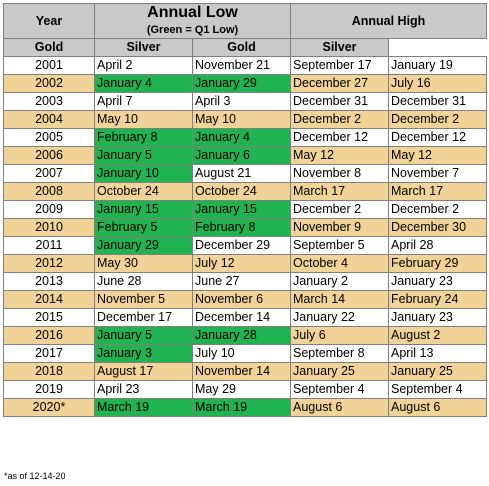 Image resolution: width=489 pixels, height=486 pixels. What do you see at coordinates (438, 299) in the screenshot?
I see `high-silver-cell: February 24` at bounding box center [438, 299].